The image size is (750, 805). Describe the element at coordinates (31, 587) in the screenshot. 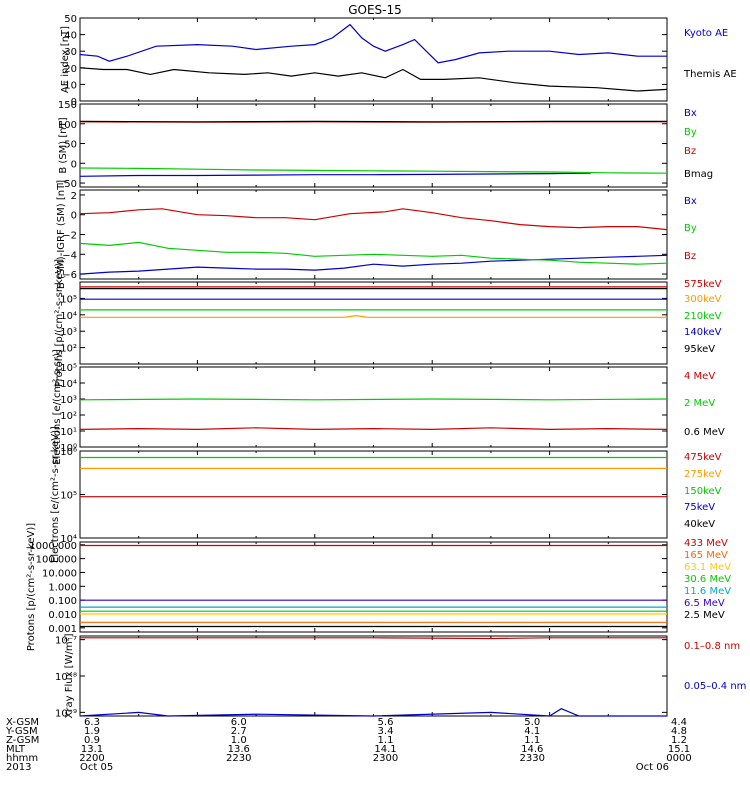

I see `y-axis-label: Protons [p/(cm²-s-sr-keV)]` at that location.